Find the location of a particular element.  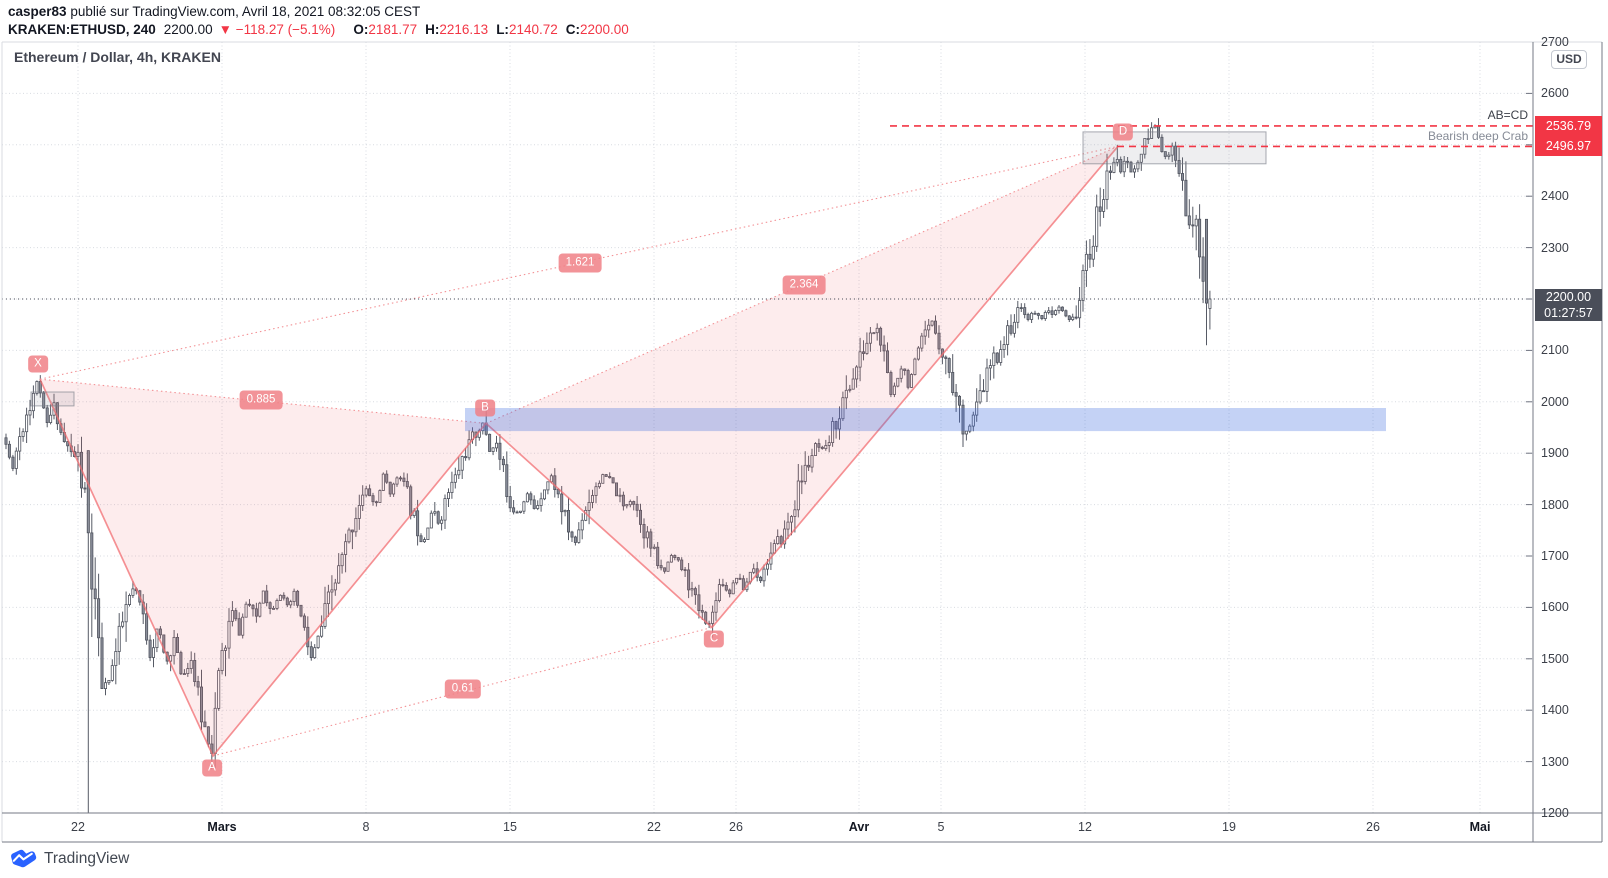

pattern-point-label-b: B is located at coordinates (485, 408).